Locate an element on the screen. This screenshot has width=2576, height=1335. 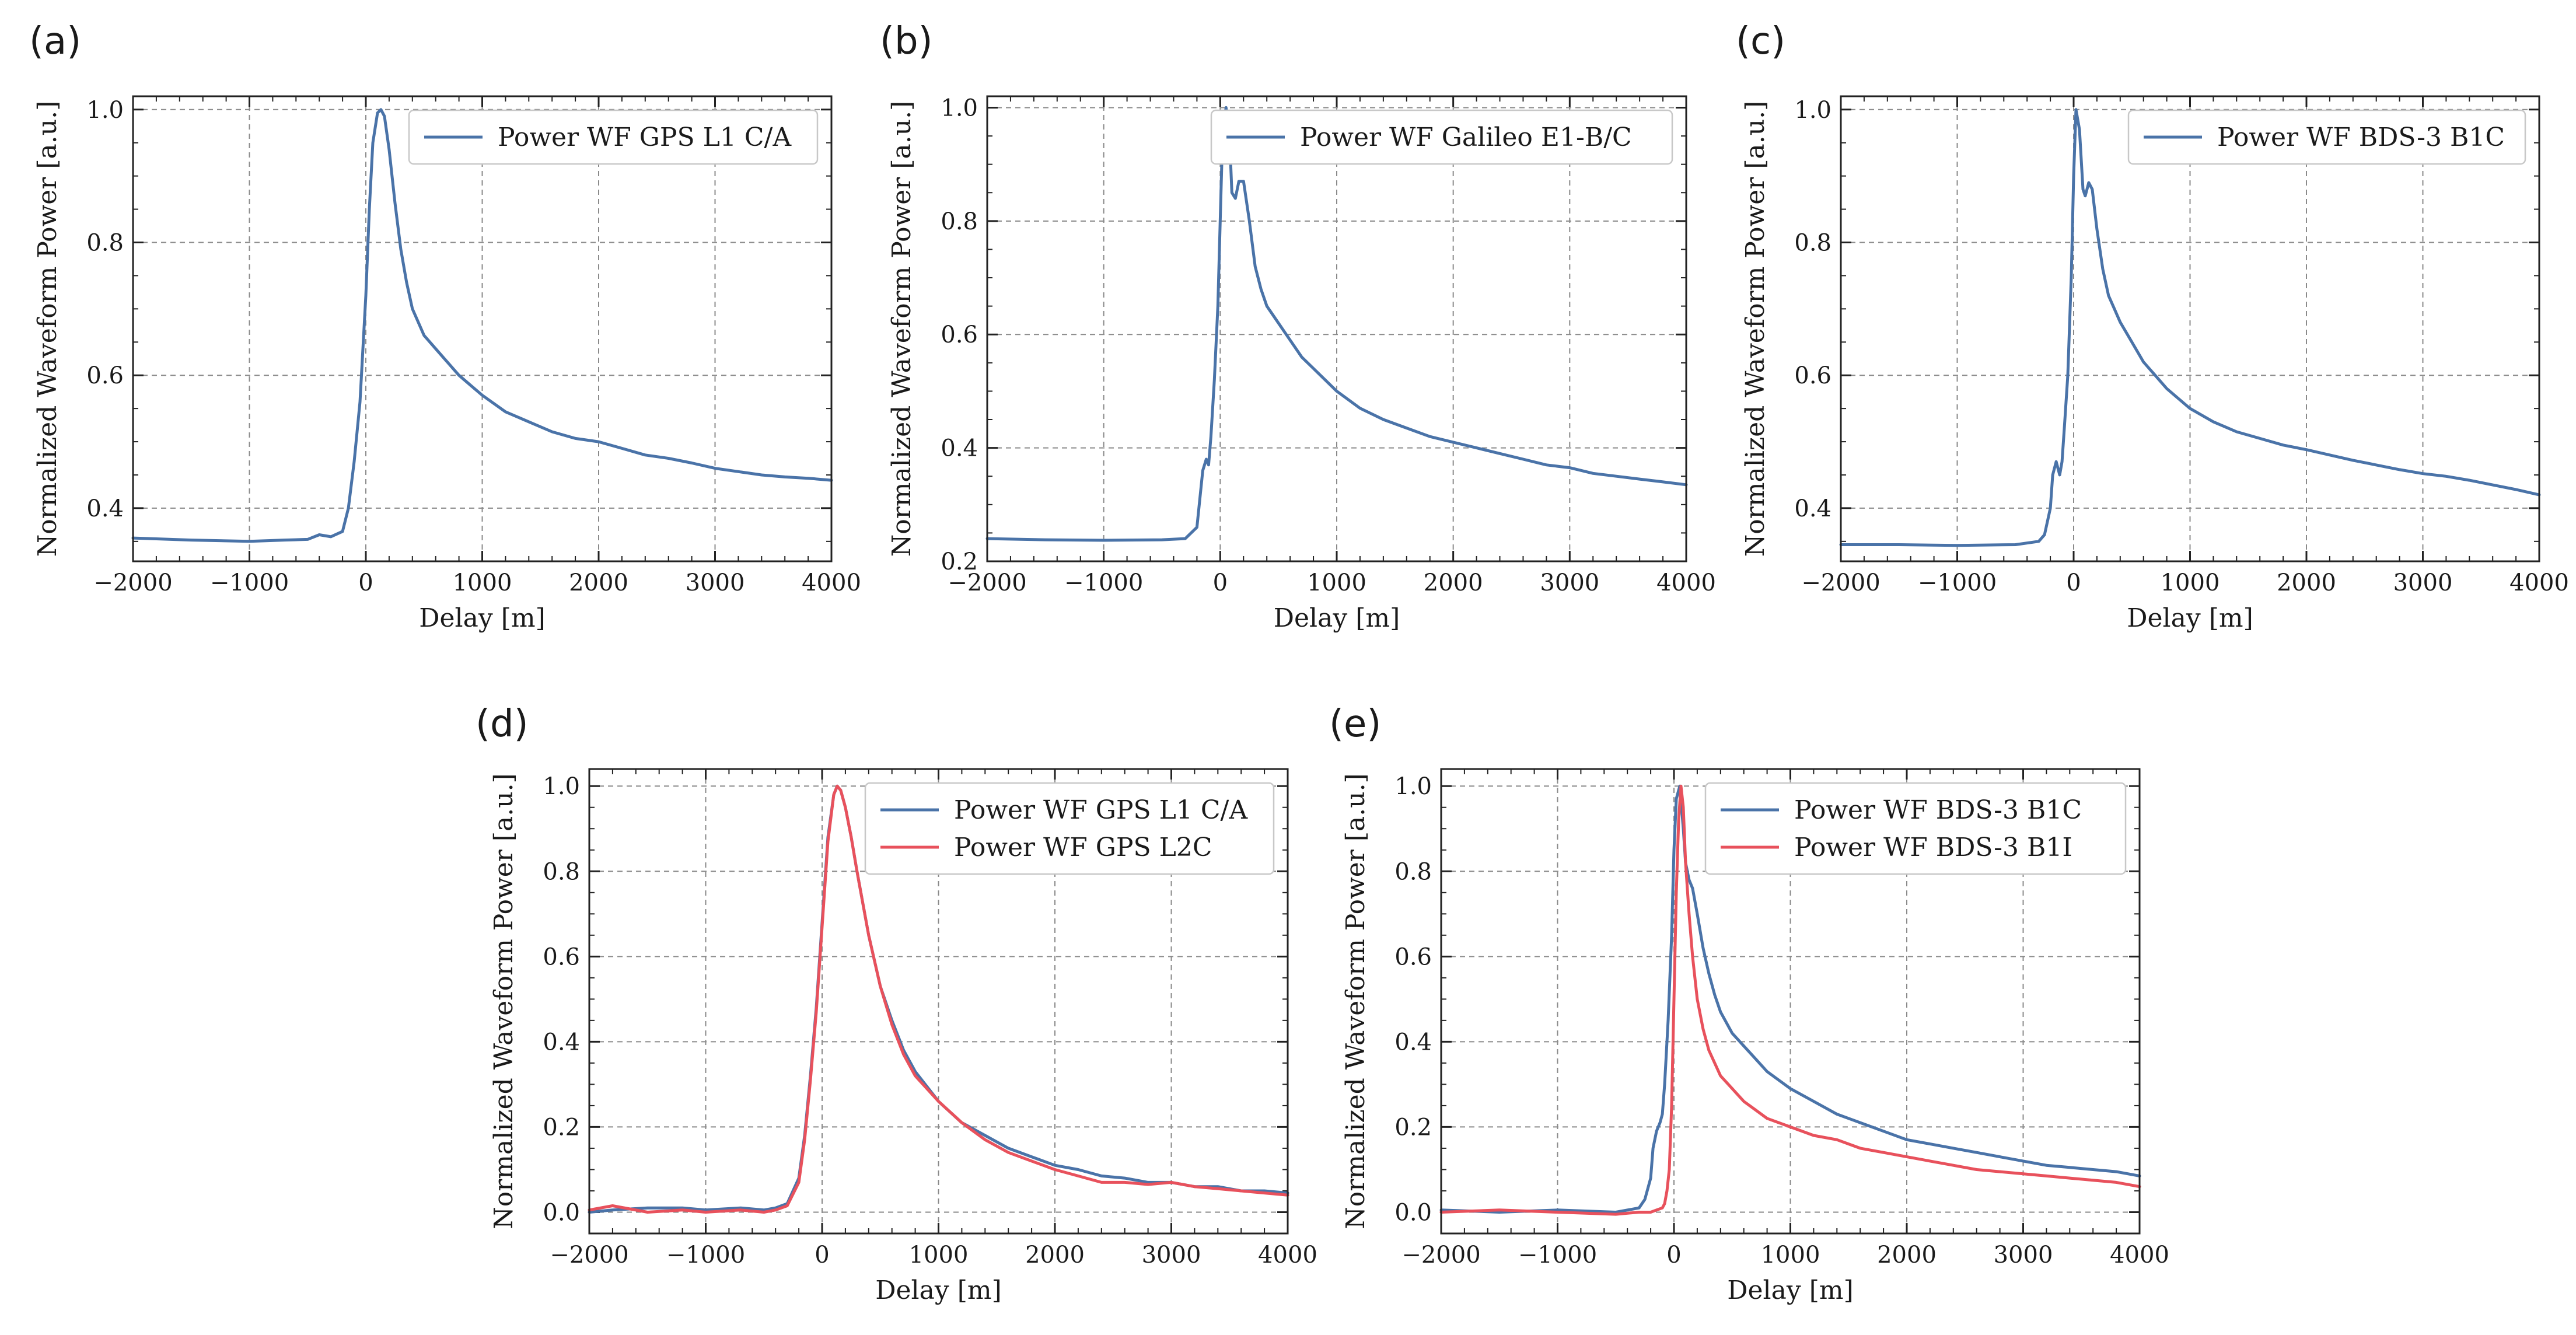
legend-label: Power WF Galileo E1-B/C is located at coordinates (1466, 137).